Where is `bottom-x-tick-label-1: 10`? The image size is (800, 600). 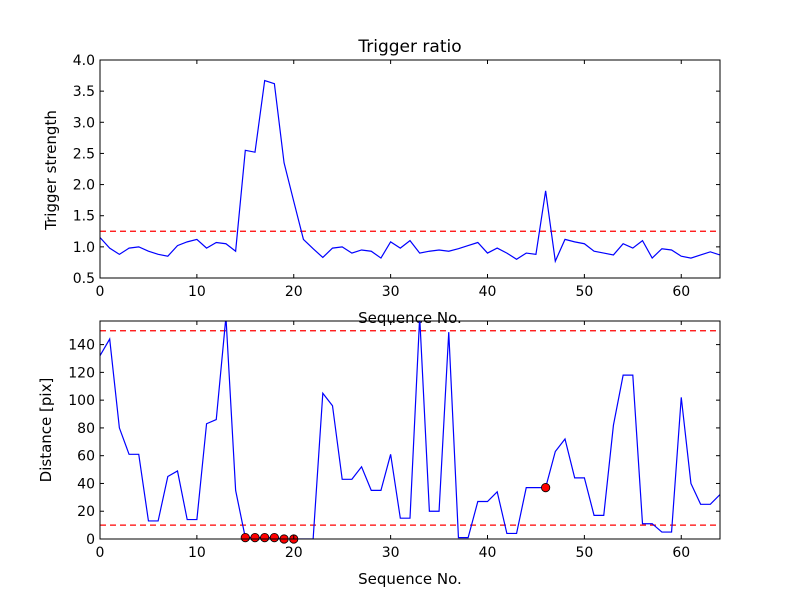 bottom-x-tick-label-1: 10 is located at coordinates (197, 553).